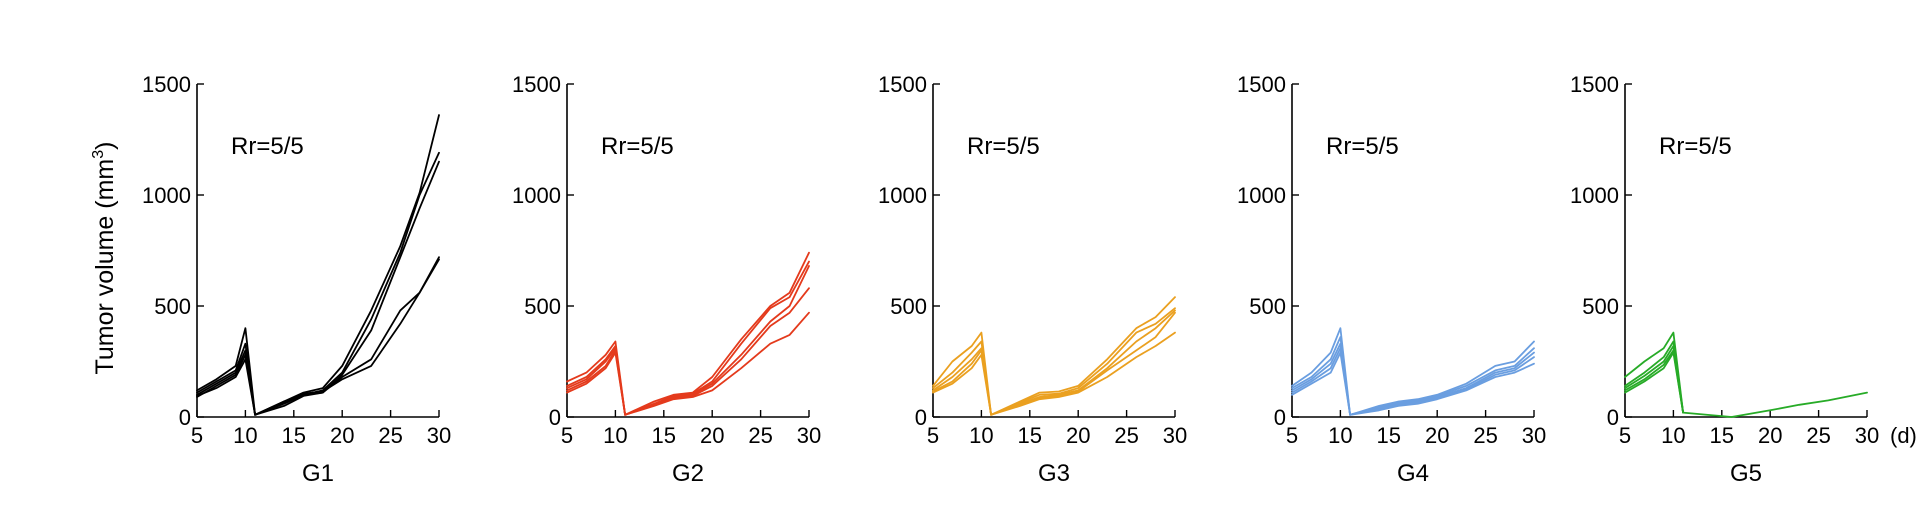  Describe the element at coordinates (1413, 473) in the screenshot. I see `panel-label: G4` at that location.